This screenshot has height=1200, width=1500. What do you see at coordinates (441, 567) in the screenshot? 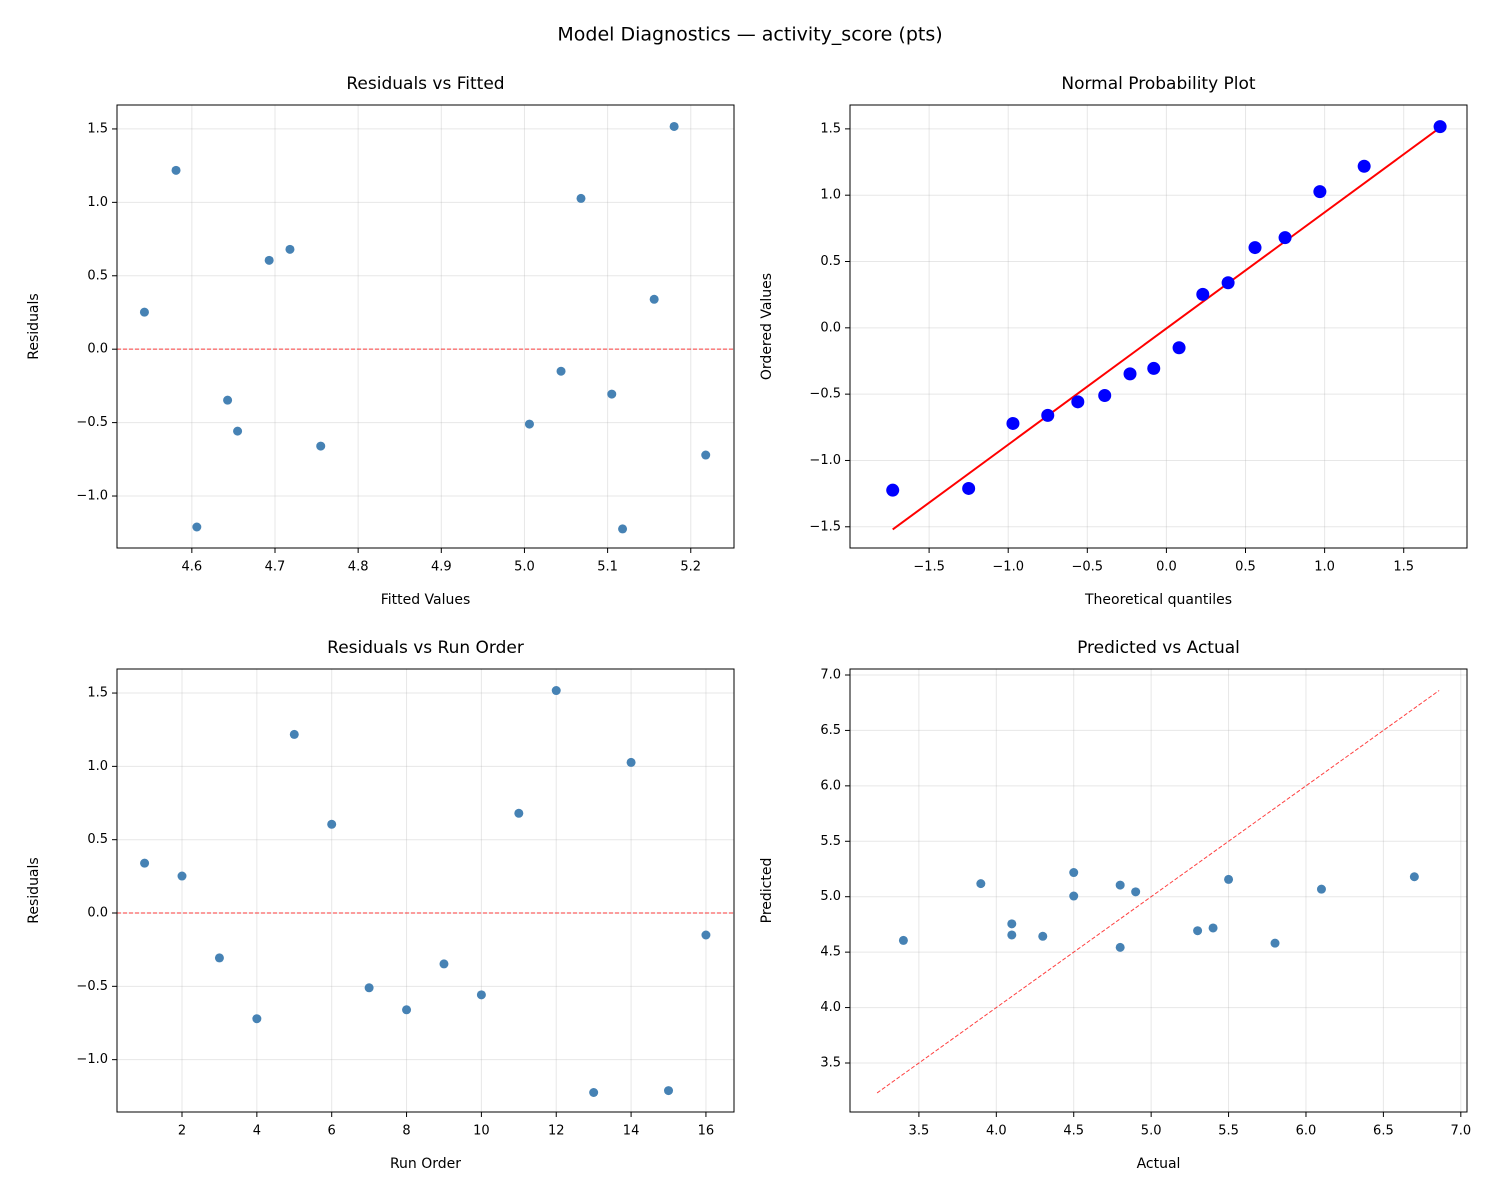
I see `x-tick-label: 4.9` at bounding box center [441, 567].